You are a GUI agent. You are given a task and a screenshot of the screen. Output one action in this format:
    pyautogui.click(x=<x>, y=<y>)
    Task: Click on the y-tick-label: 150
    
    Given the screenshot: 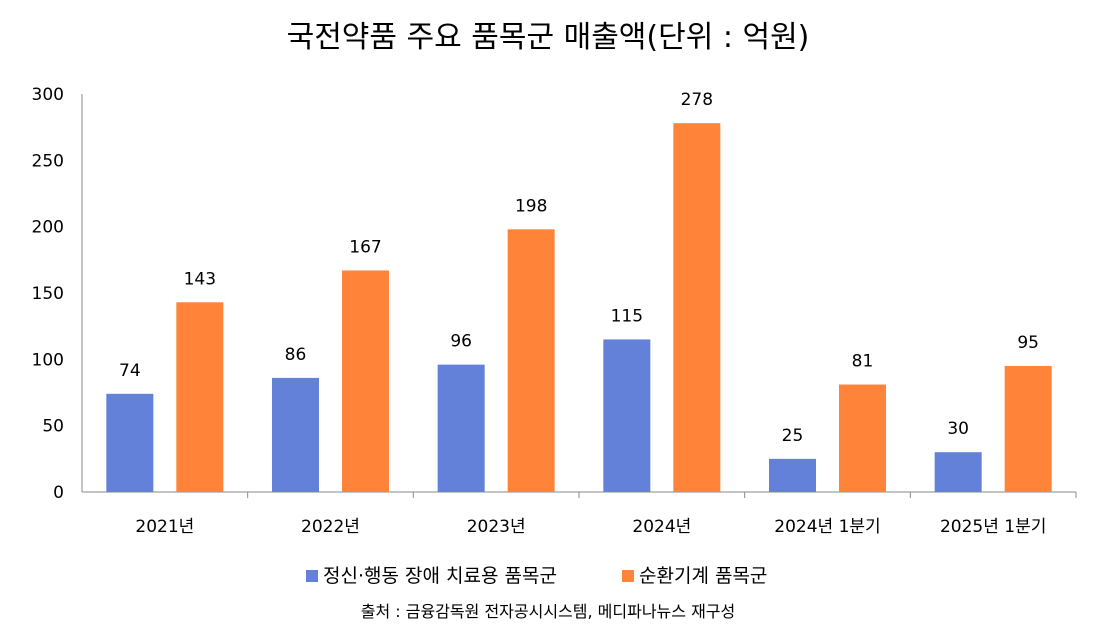 What is the action you would take?
    pyautogui.click(x=48, y=294)
    